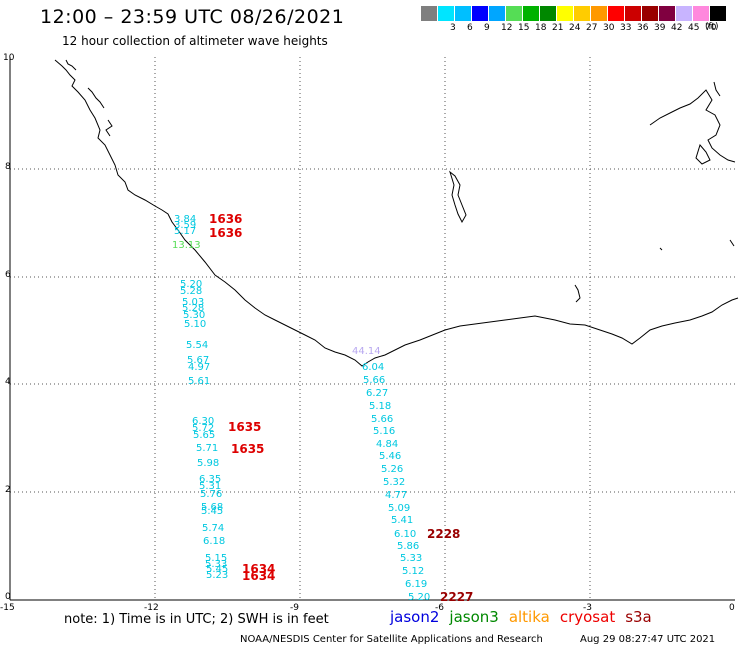 The height and width of the screenshot is (650, 740). I want to click on wave-height-label: 5.15, so click(216, 558).